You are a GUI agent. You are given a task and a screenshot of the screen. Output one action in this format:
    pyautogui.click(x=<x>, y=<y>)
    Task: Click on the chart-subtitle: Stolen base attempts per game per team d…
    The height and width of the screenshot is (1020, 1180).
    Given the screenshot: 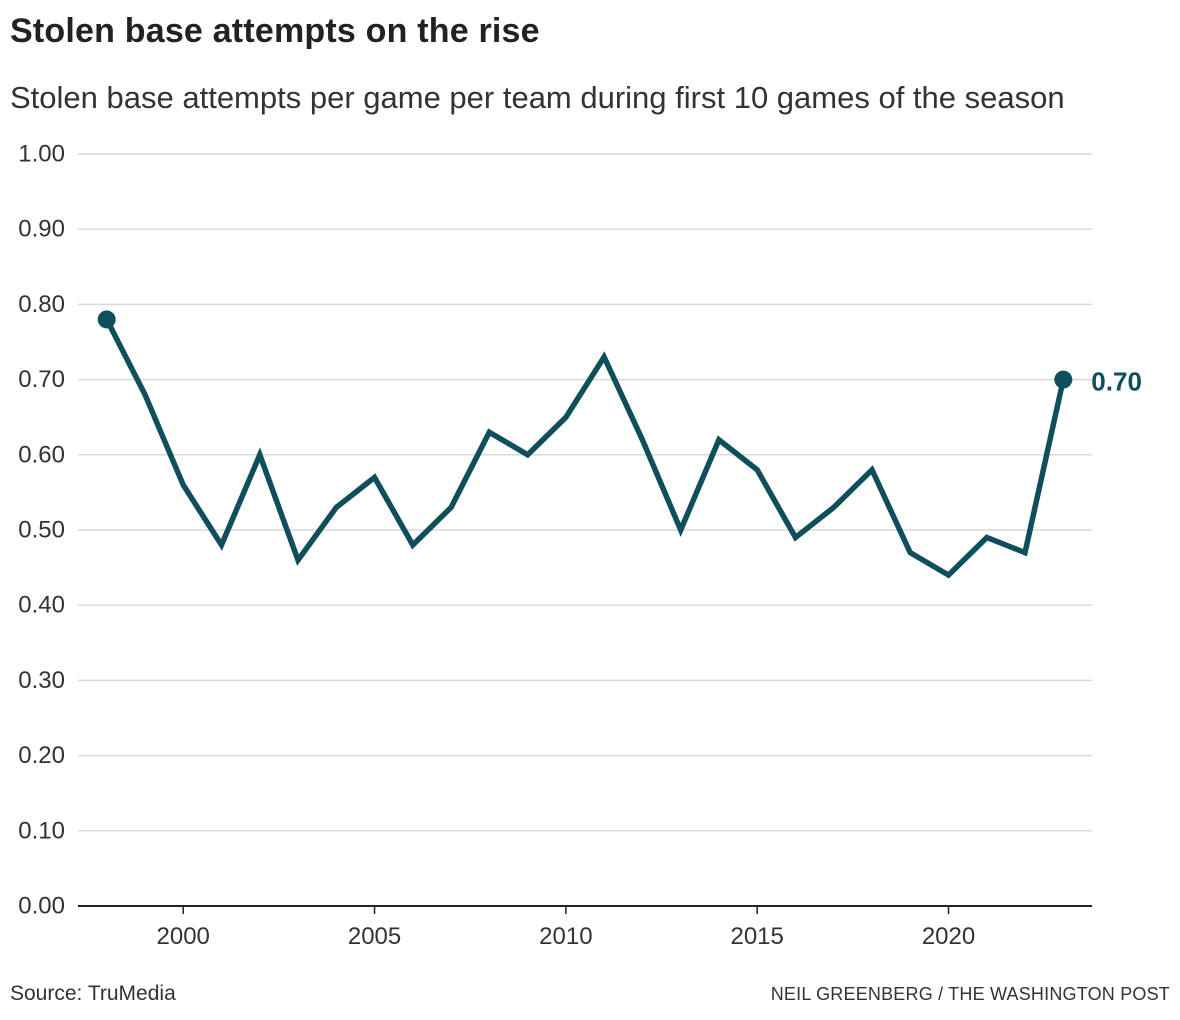 What is the action you would take?
    pyautogui.click(x=537, y=97)
    